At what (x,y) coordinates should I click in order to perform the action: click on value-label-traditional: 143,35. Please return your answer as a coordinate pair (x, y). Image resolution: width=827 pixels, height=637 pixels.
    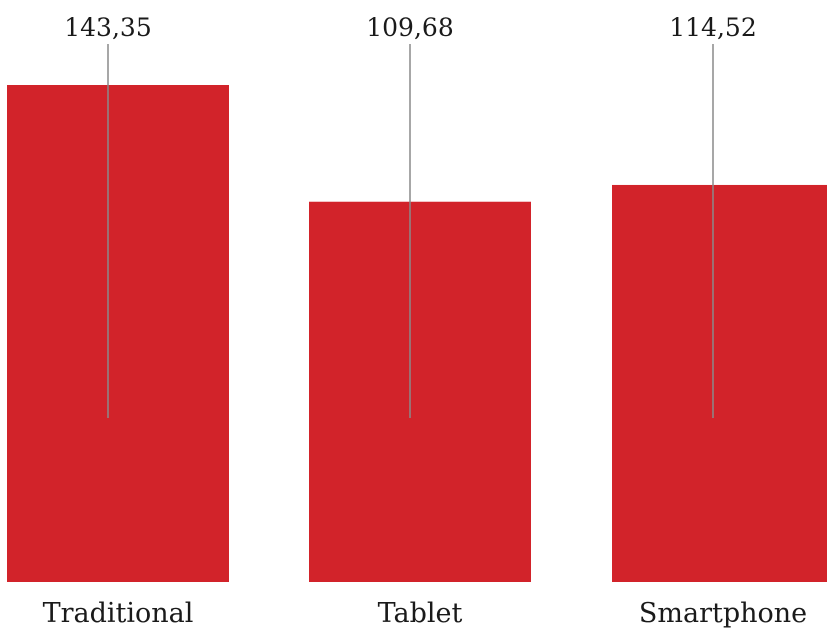
    Looking at the image, I should click on (107, 27).